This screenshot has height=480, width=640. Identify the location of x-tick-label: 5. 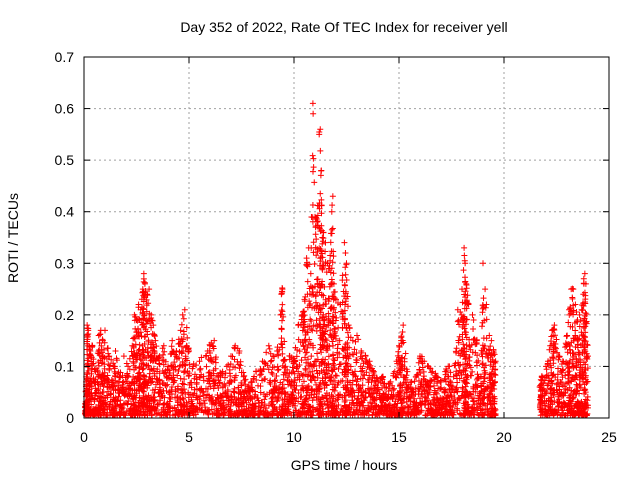
(189, 437).